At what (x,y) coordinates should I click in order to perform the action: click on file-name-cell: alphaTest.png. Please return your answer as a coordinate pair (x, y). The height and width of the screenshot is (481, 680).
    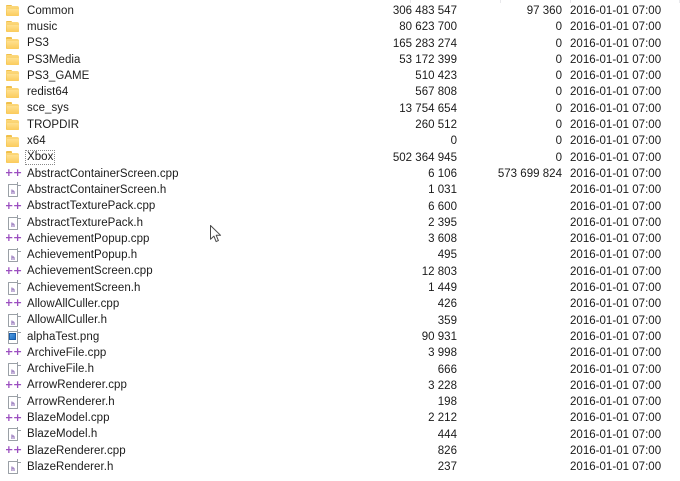
    Looking at the image, I should click on (53, 337).